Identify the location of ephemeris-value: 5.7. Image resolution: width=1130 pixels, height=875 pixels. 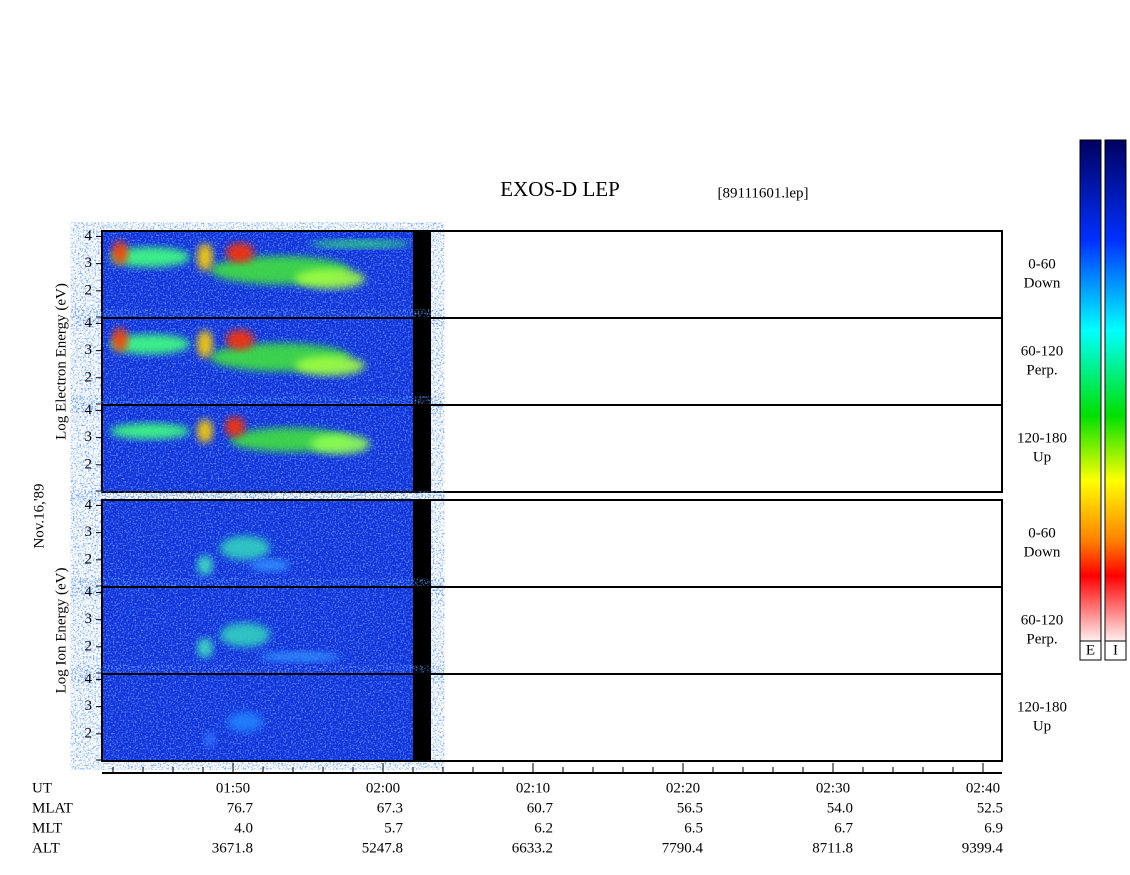
(393, 828).